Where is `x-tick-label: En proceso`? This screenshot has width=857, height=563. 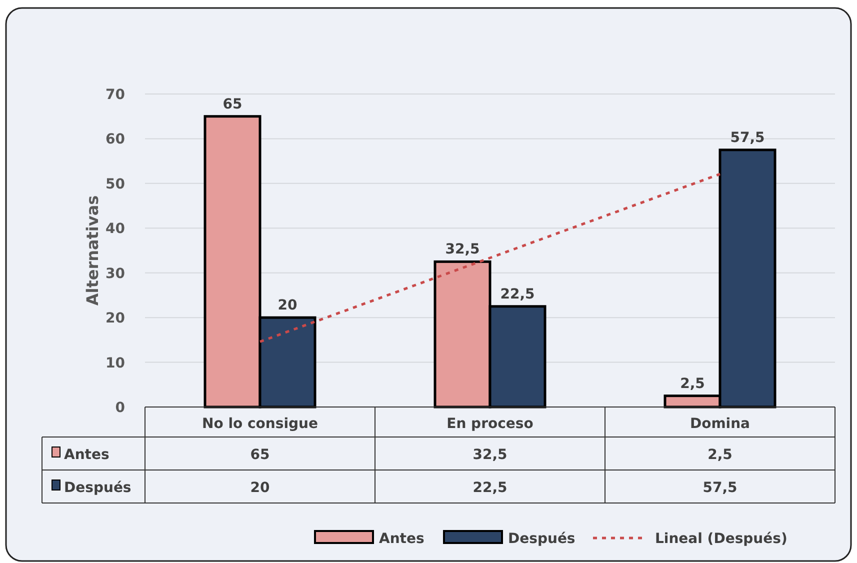 x-tick-label: En proceso is located at coordinates (490, 424).